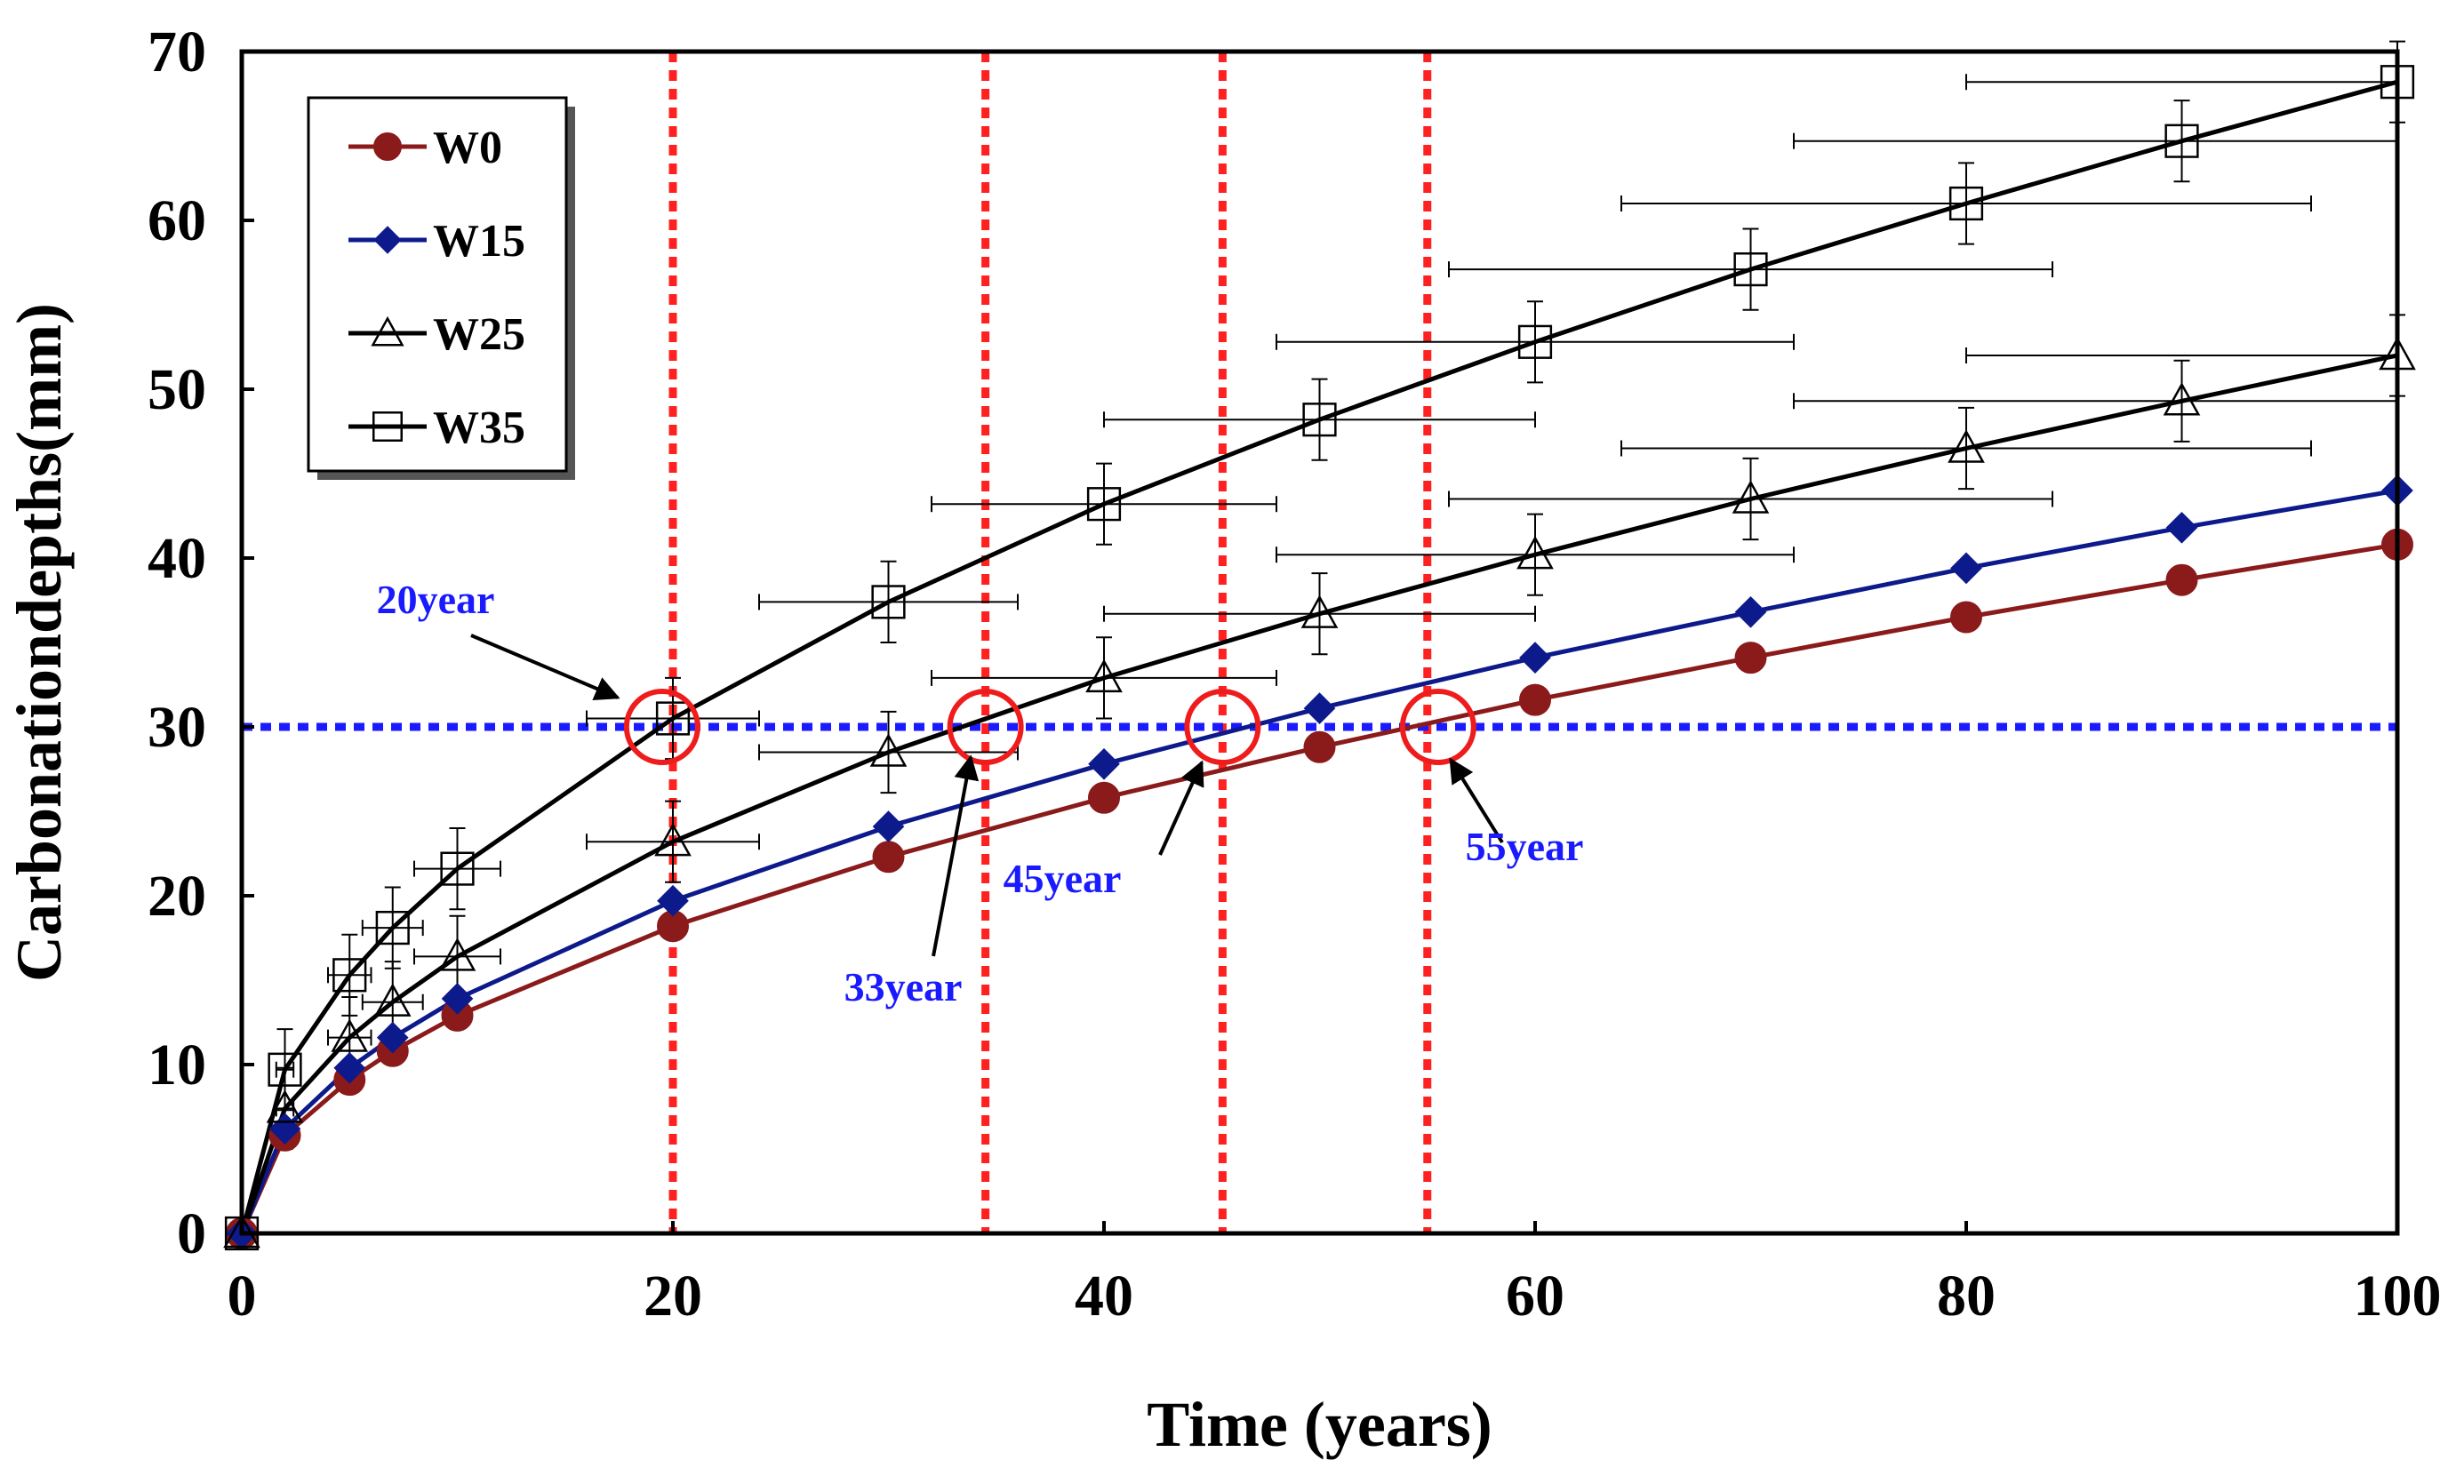 The height and width of the screenshot is (1484, 2464). Describe the element at coordinates (903, 987) in the screenshot. I see `annotation-label-33year: 33year` at that location.